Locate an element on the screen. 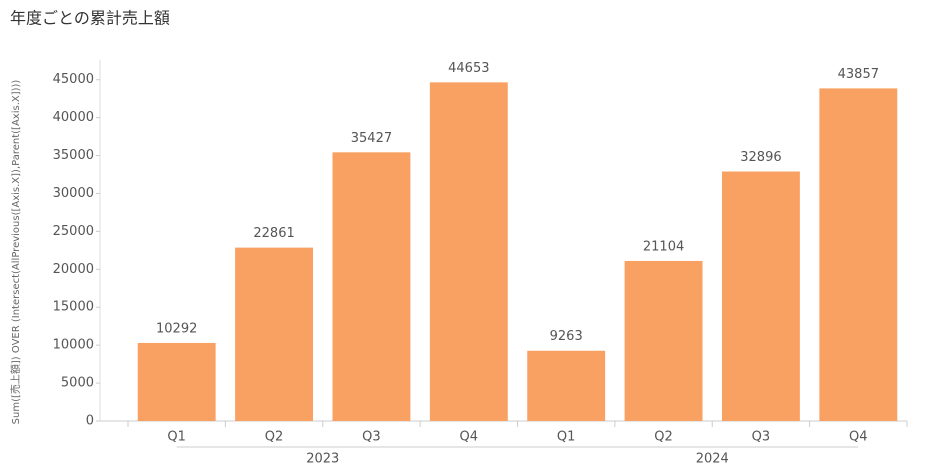 Image resolution: width=941 pixels, height=473 pixels. y-tick-label: 25000 is located at coordinates (73, 231).